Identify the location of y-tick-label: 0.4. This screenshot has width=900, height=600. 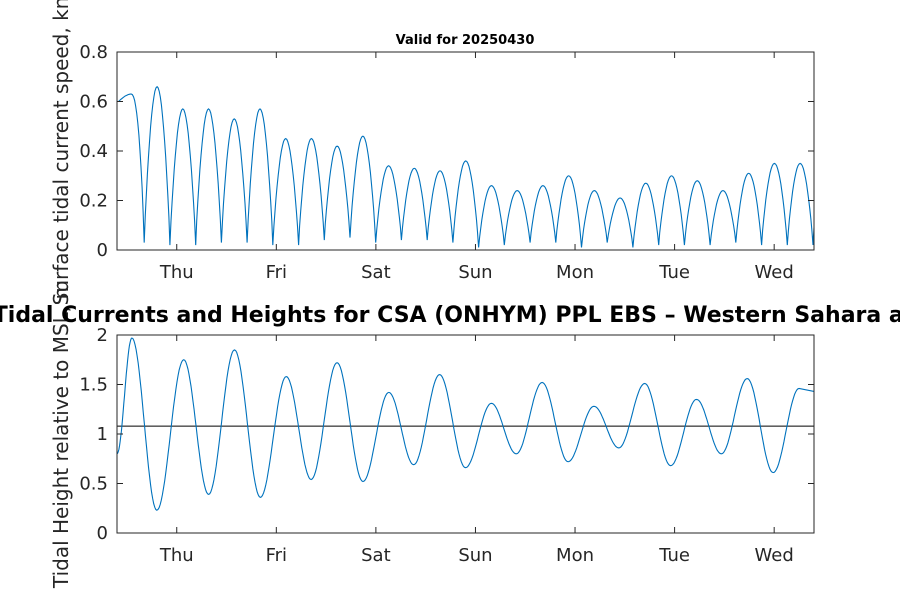
(93, 151).